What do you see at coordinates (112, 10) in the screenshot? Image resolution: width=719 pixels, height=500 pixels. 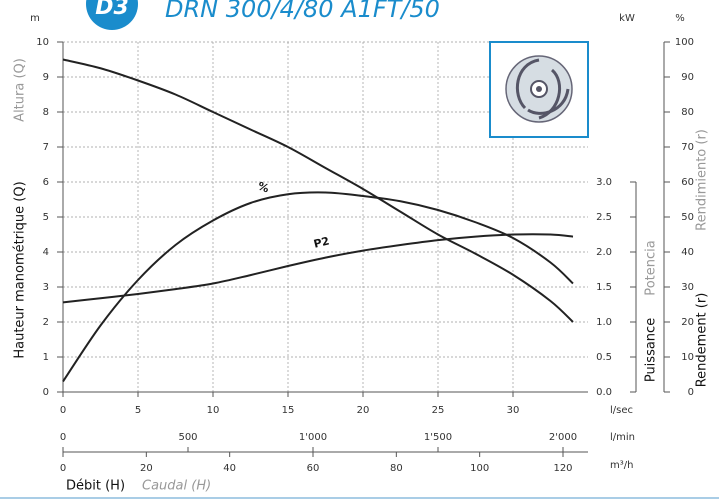 I see `logo-text: D3` at bounding box center [112, 10].